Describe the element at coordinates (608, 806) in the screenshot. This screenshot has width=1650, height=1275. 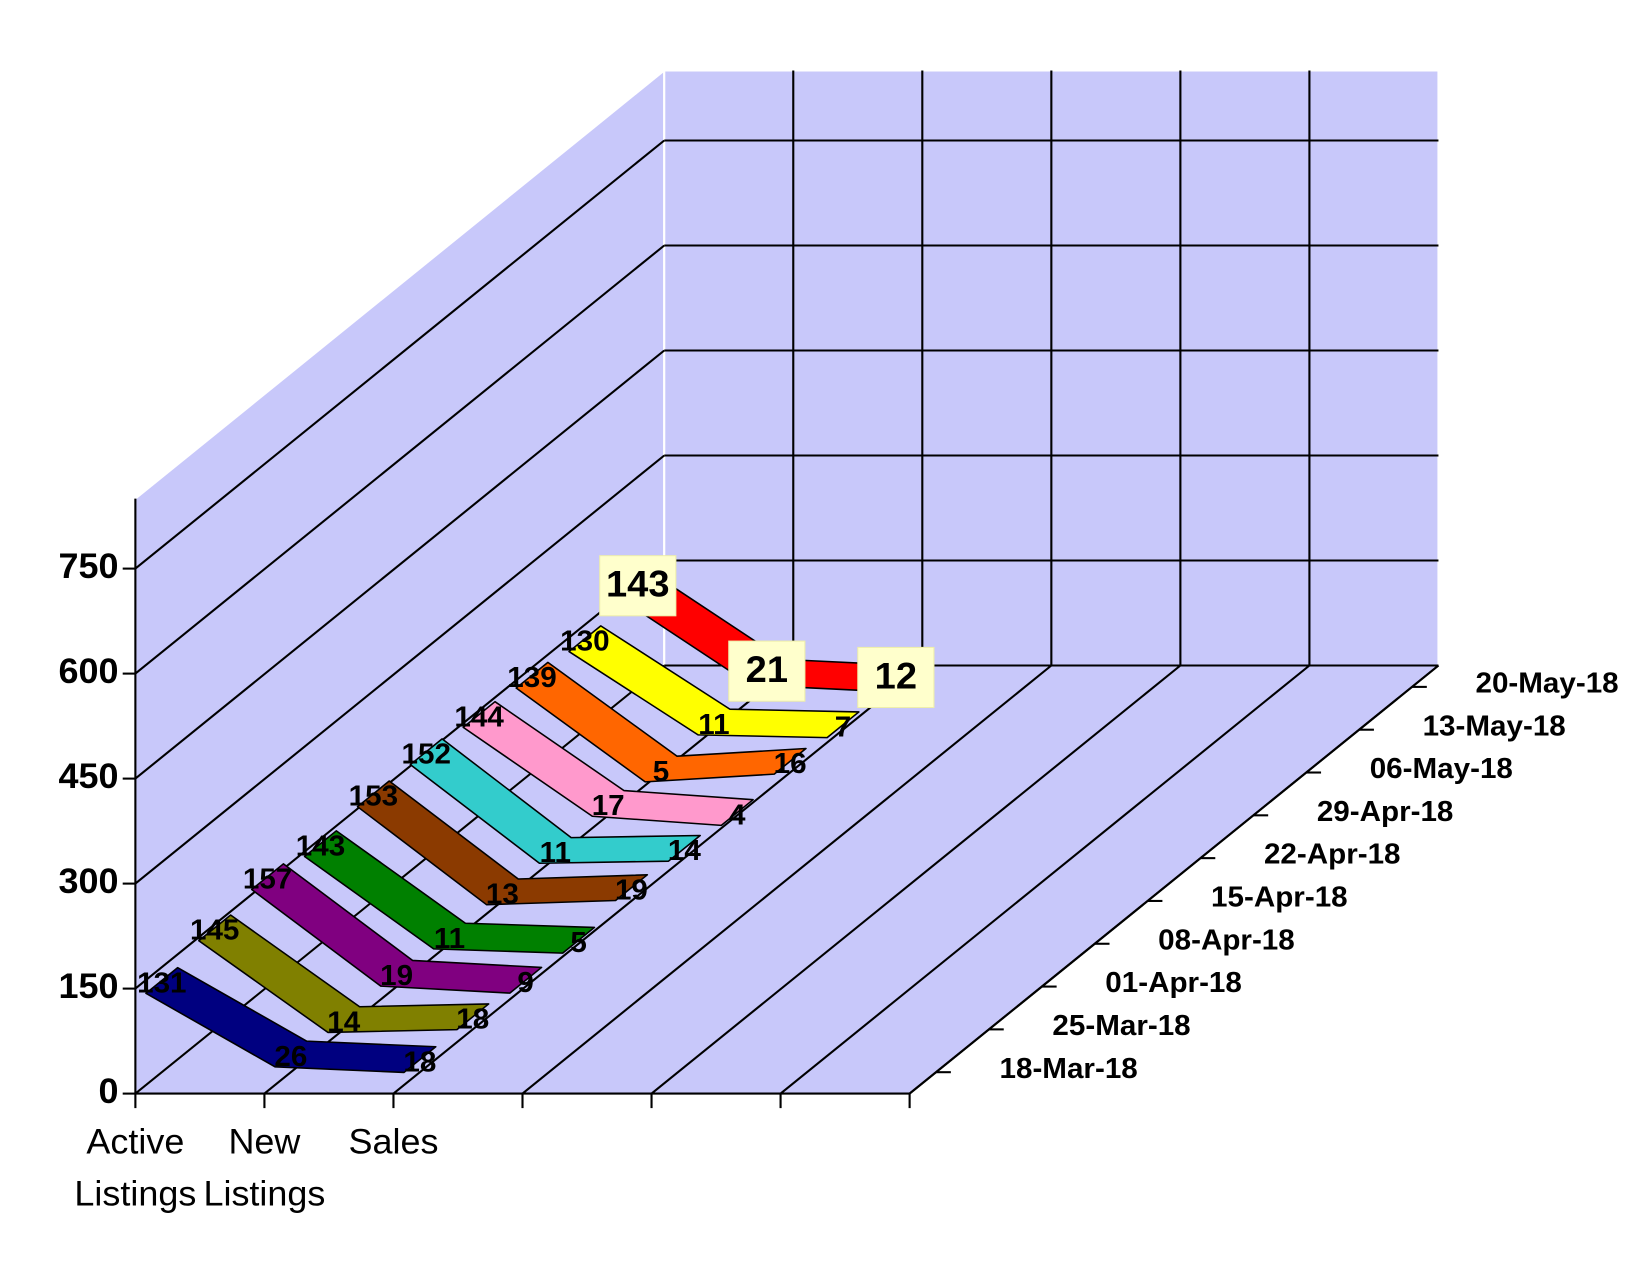
I see `data-label: 17` at that location.